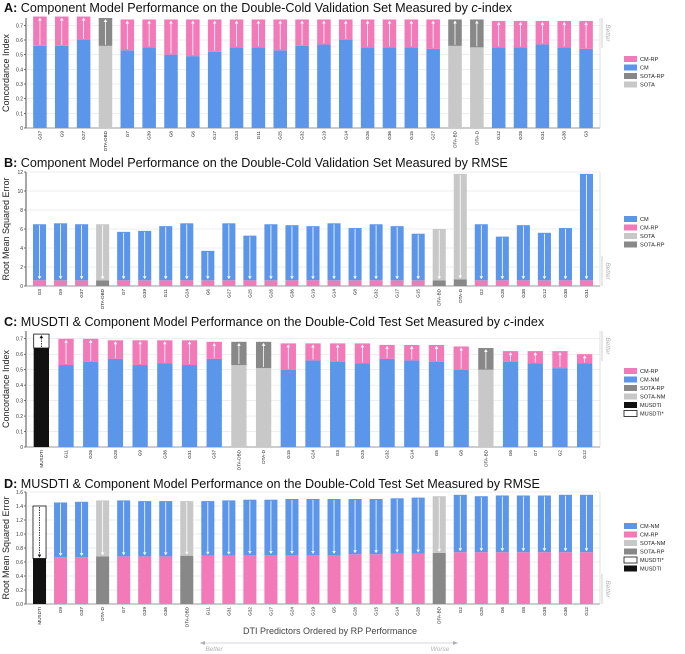 This screenshot has width=685, height=654. What do you see at coordinates (270, 293) in the screenshot?
I see `x-tick-label: G26` at bounding box center [270, 293].